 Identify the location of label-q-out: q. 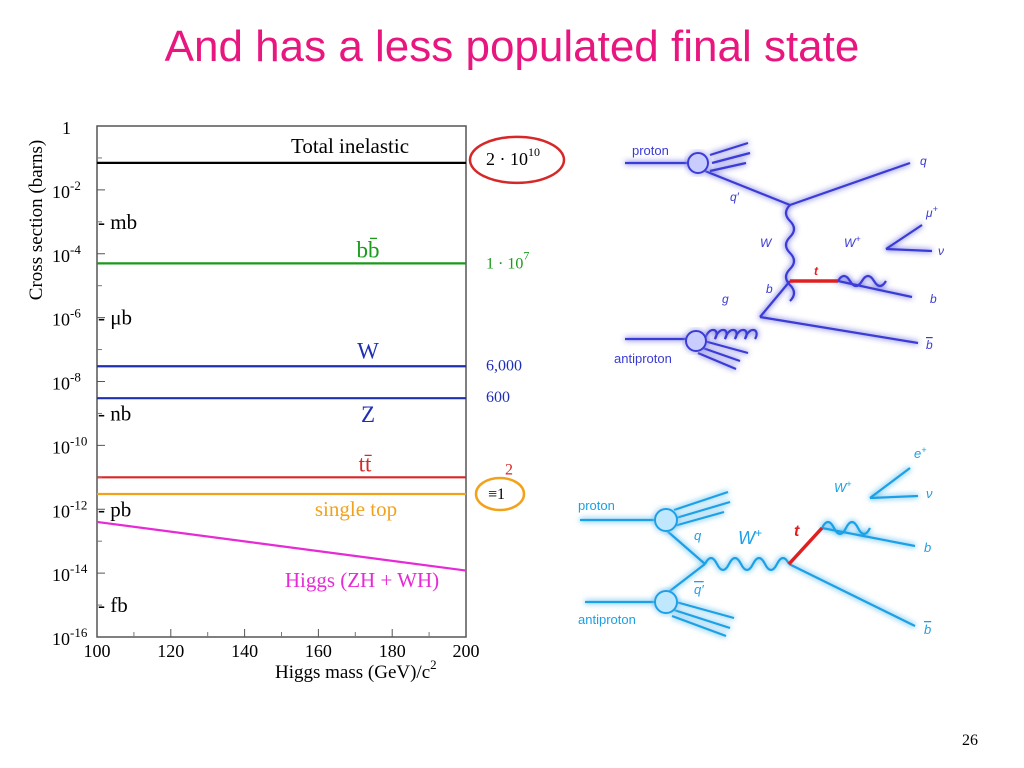
(923, 161).